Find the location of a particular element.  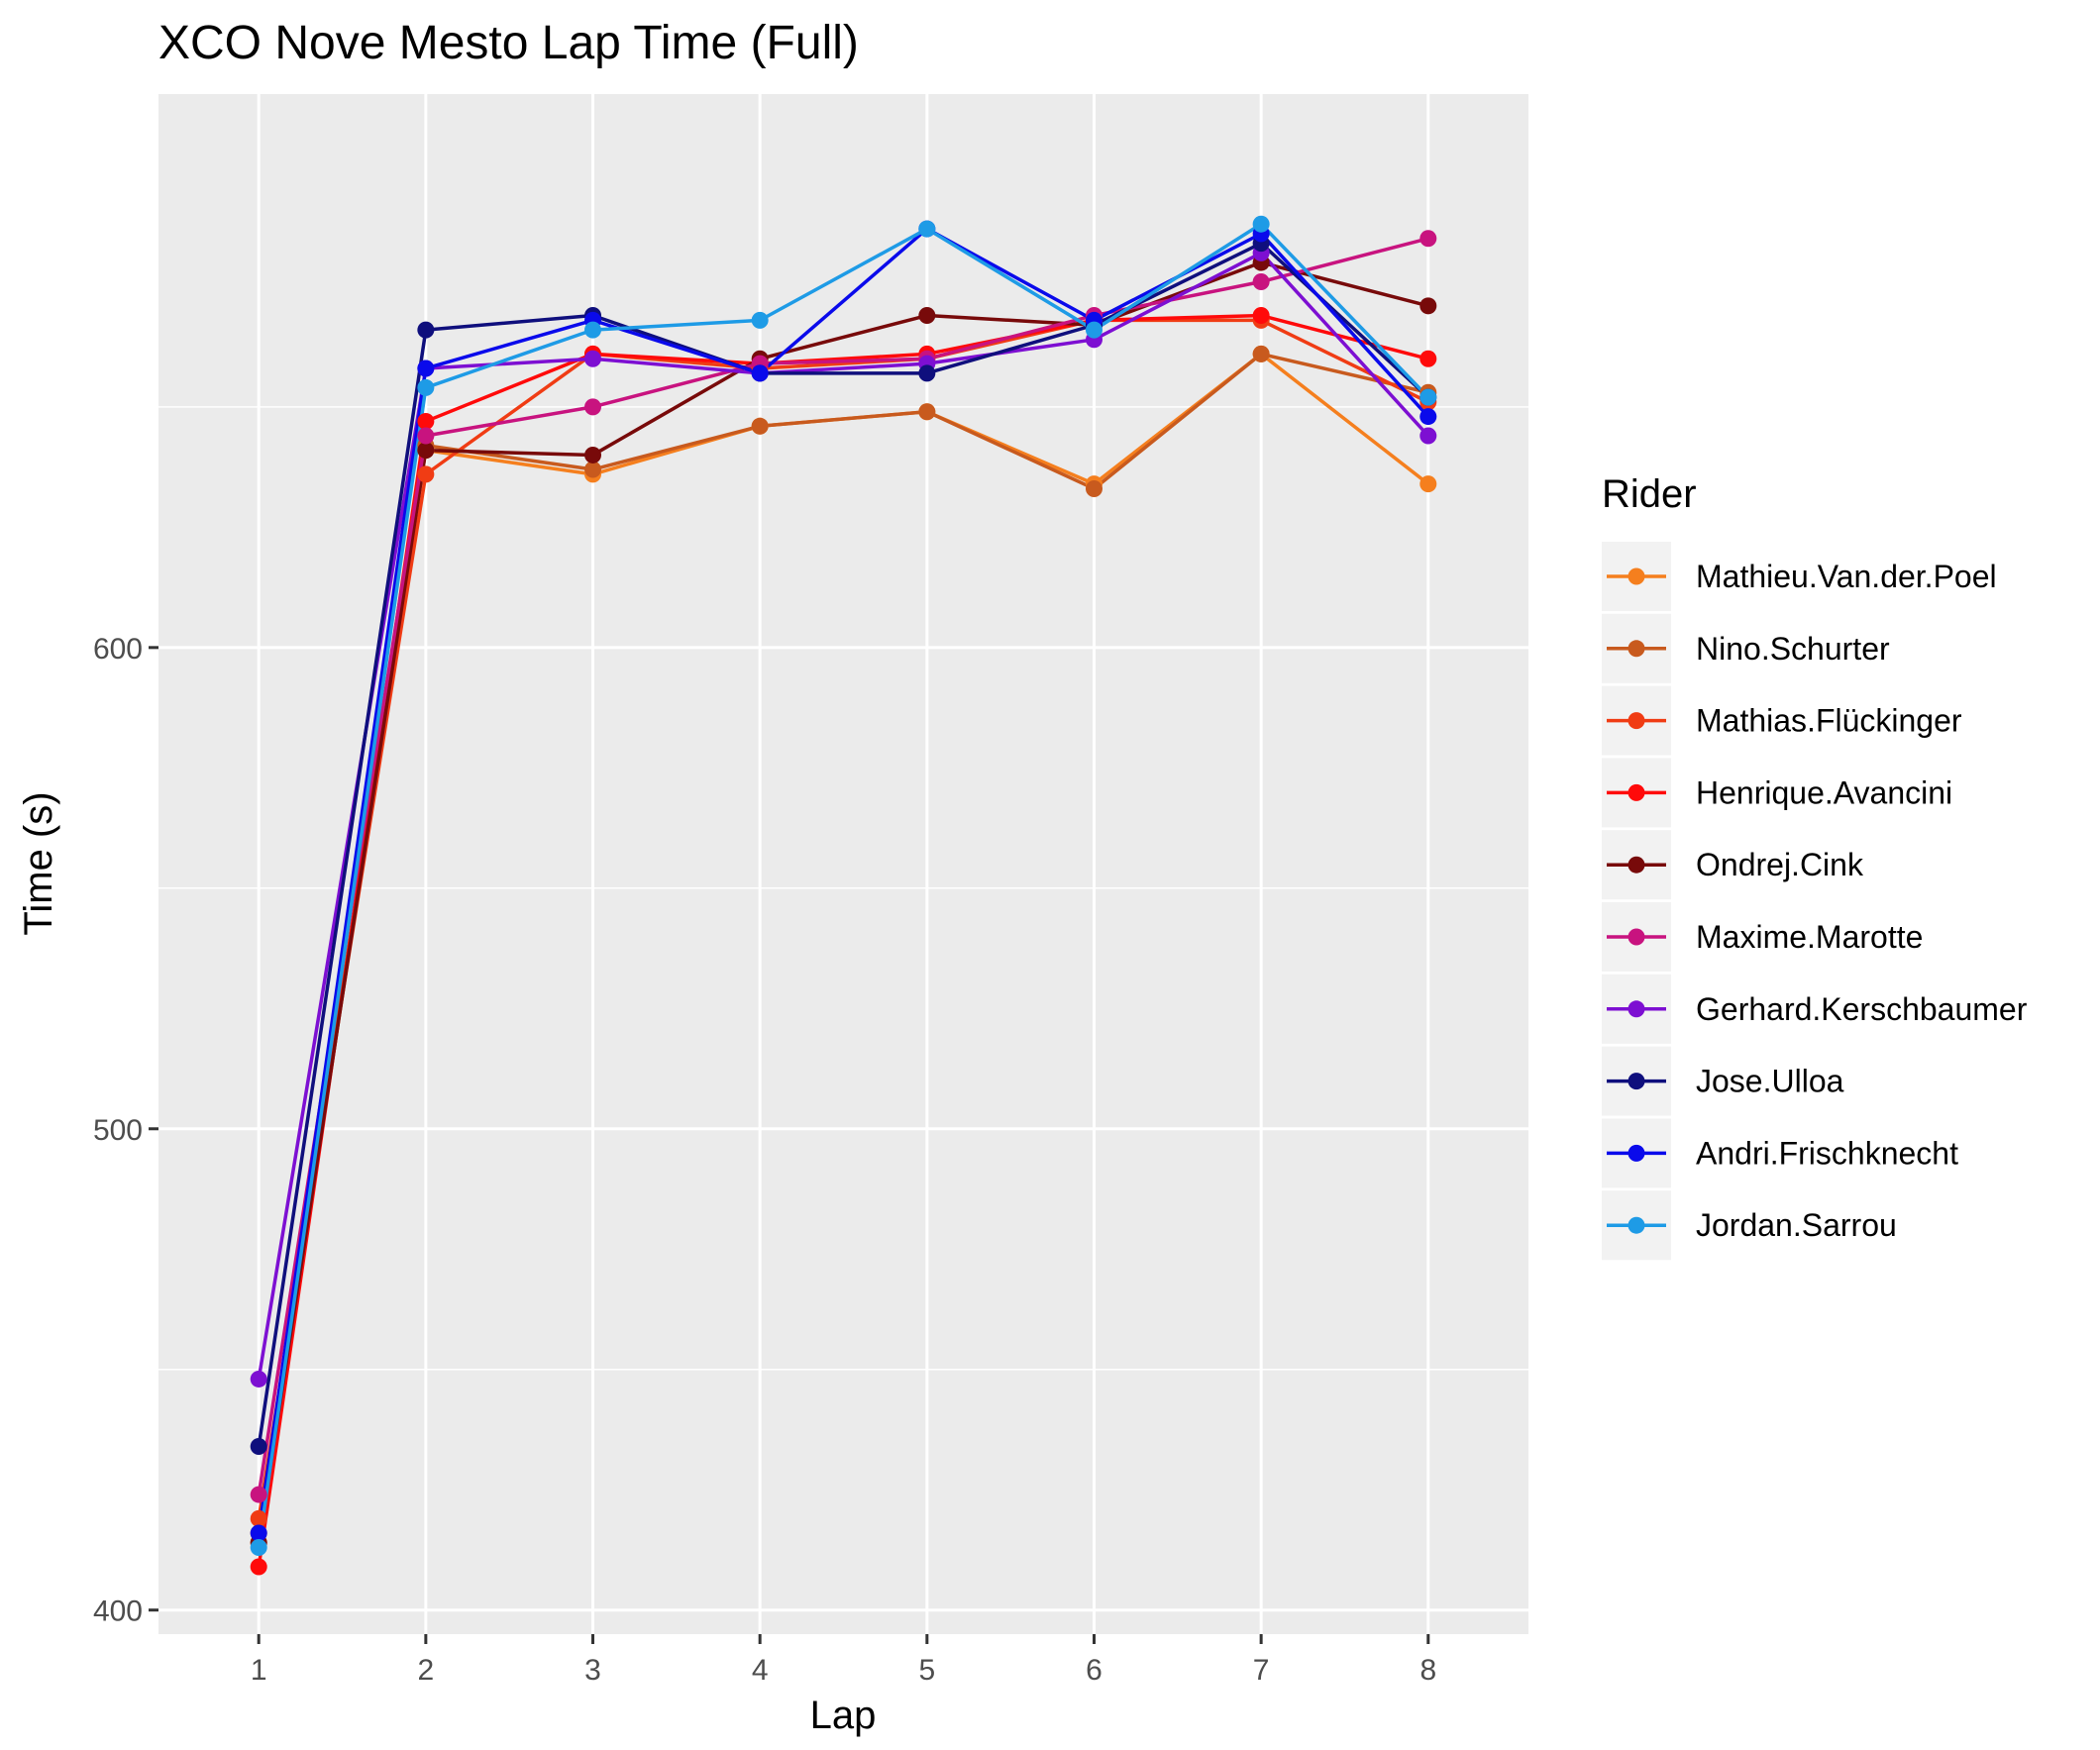

x-tick-label: 6 is located at coordinates (1094, 1671).